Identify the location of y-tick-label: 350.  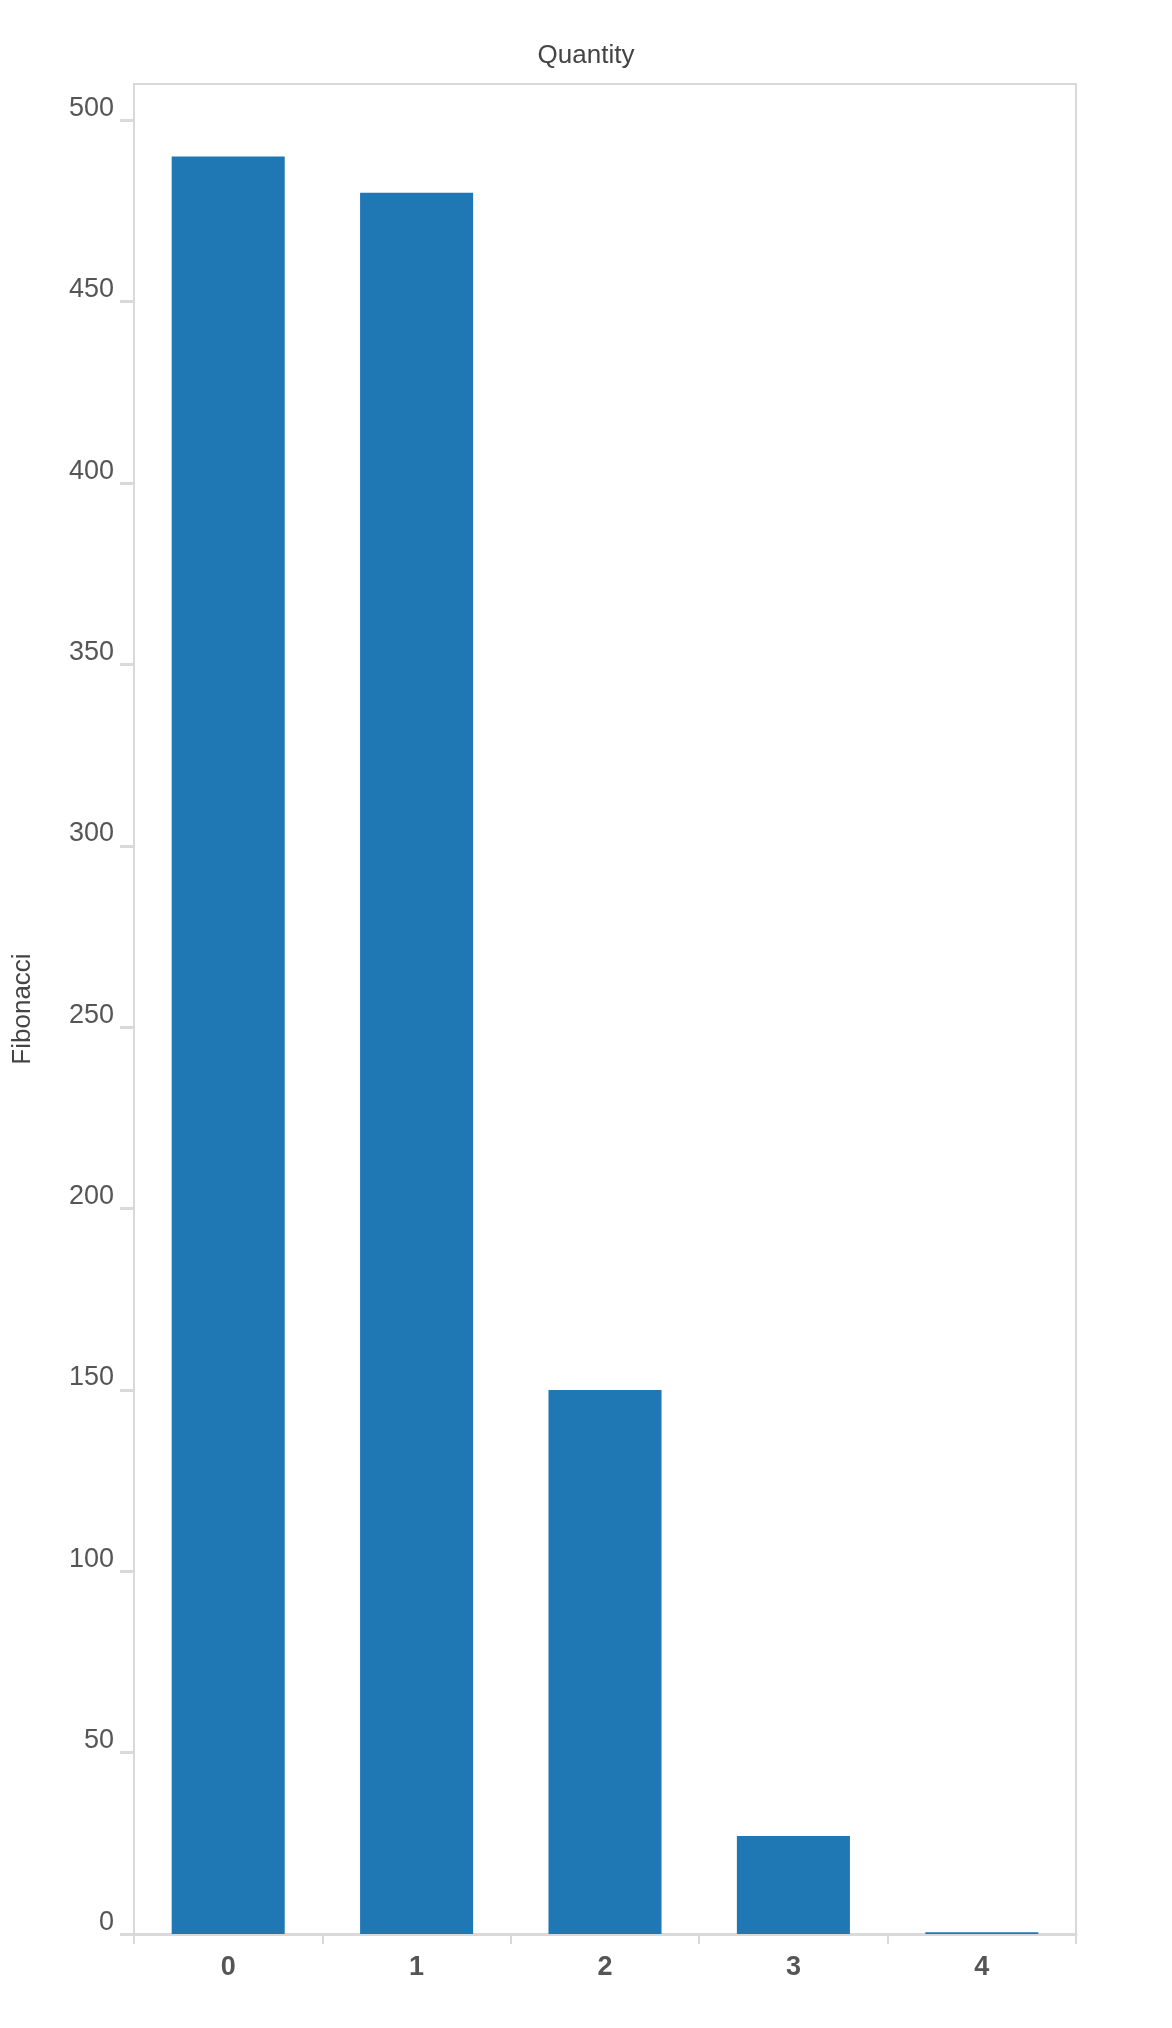
(91, 650).